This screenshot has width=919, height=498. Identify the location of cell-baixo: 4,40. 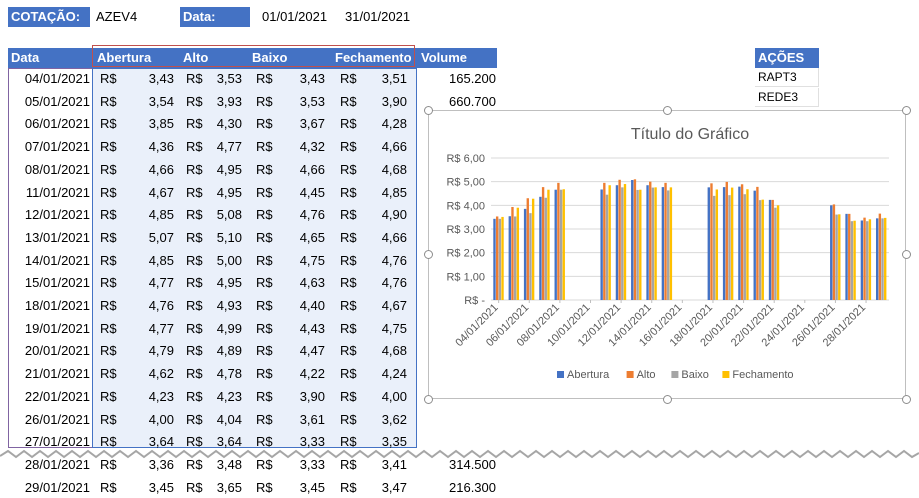
(312, 305).